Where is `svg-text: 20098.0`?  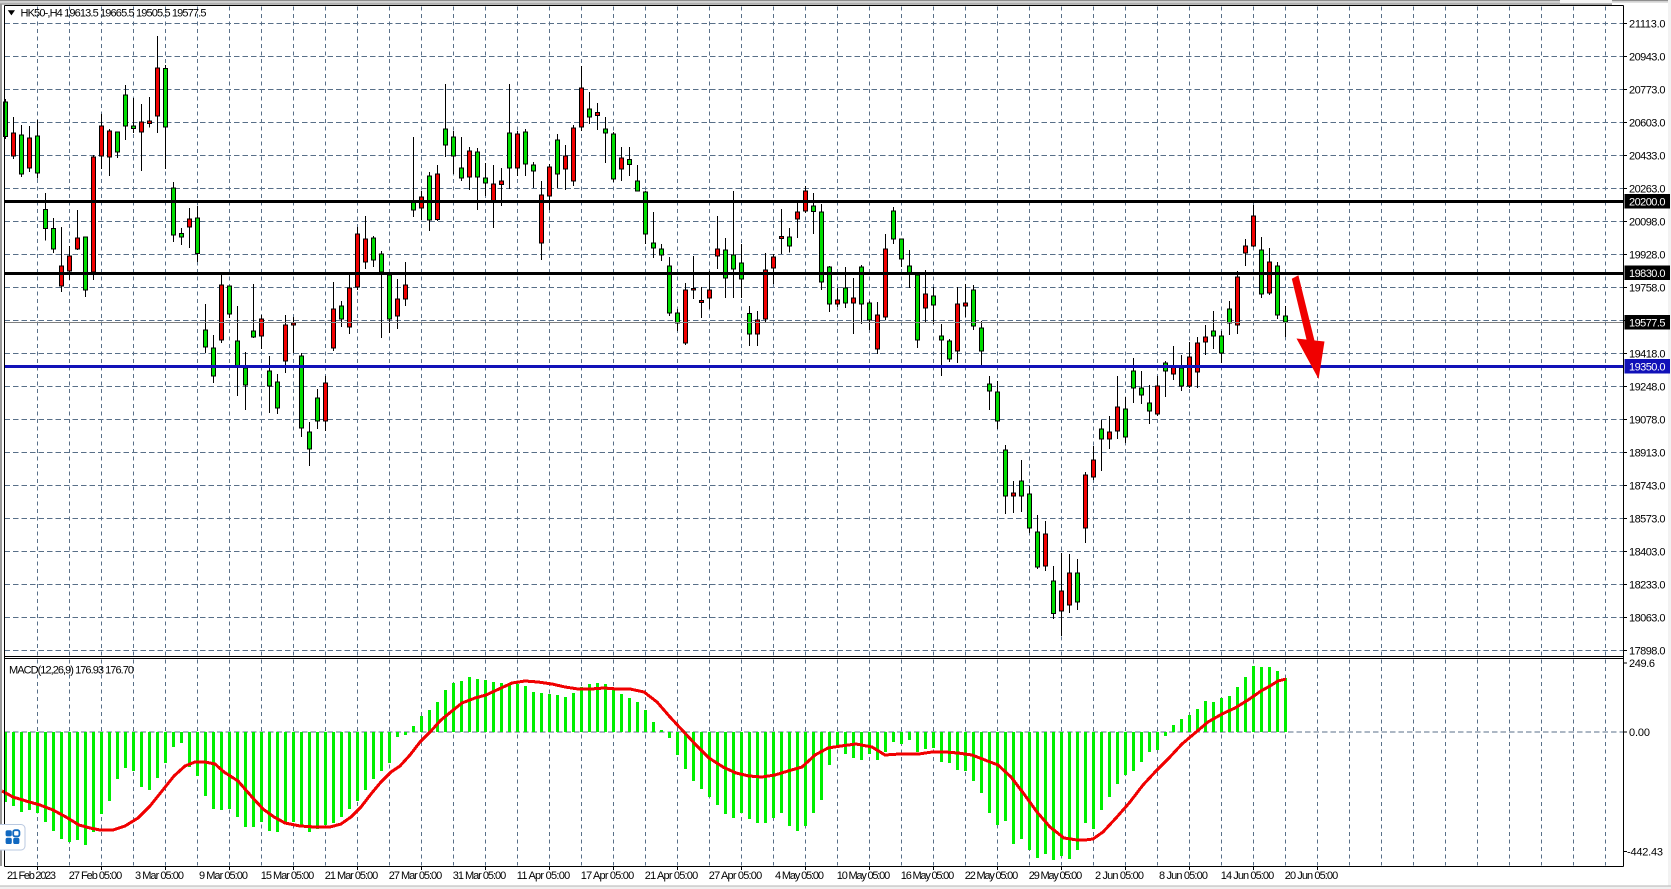 svg-text: 20098.0 is located at coordinates (1647, 222).